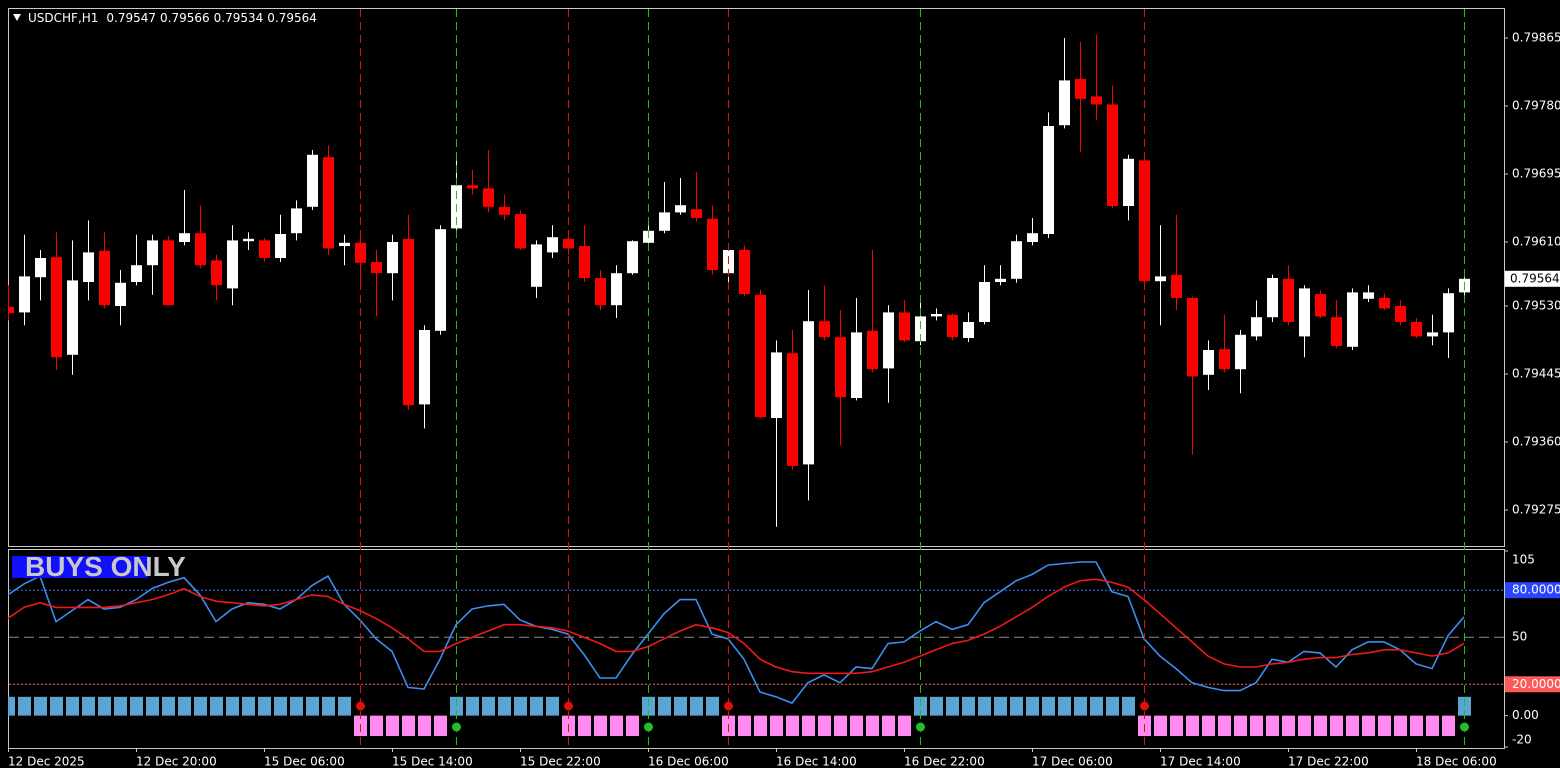 This screenshot has height=768, width=1560. I want to click on y-tick-label: 0.79780, so click(1536, 106).